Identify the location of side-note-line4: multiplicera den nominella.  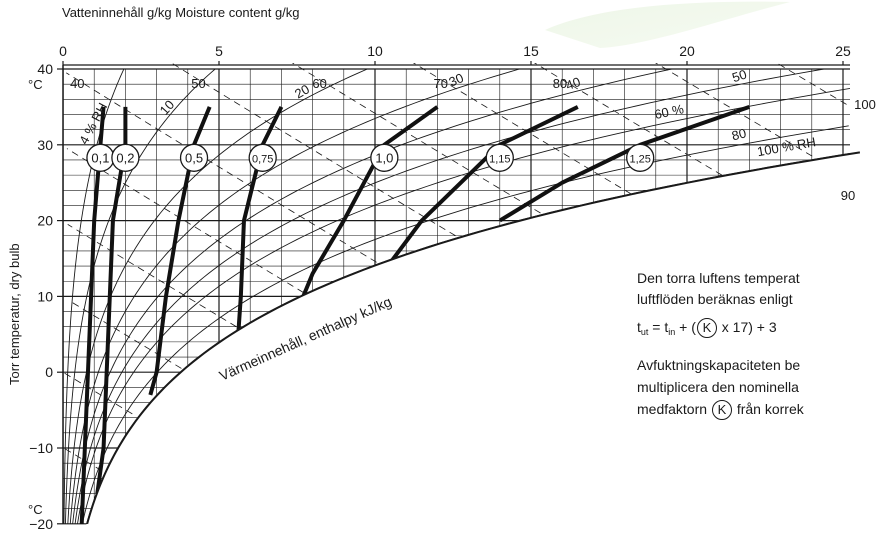
(718, 387).